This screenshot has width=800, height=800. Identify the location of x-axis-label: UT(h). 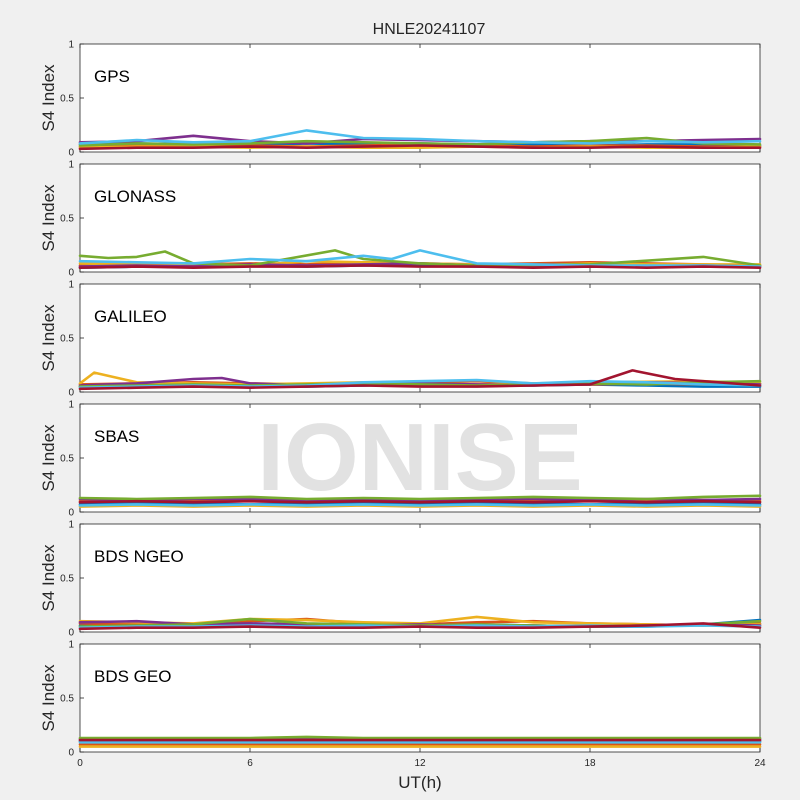
(419, 782).